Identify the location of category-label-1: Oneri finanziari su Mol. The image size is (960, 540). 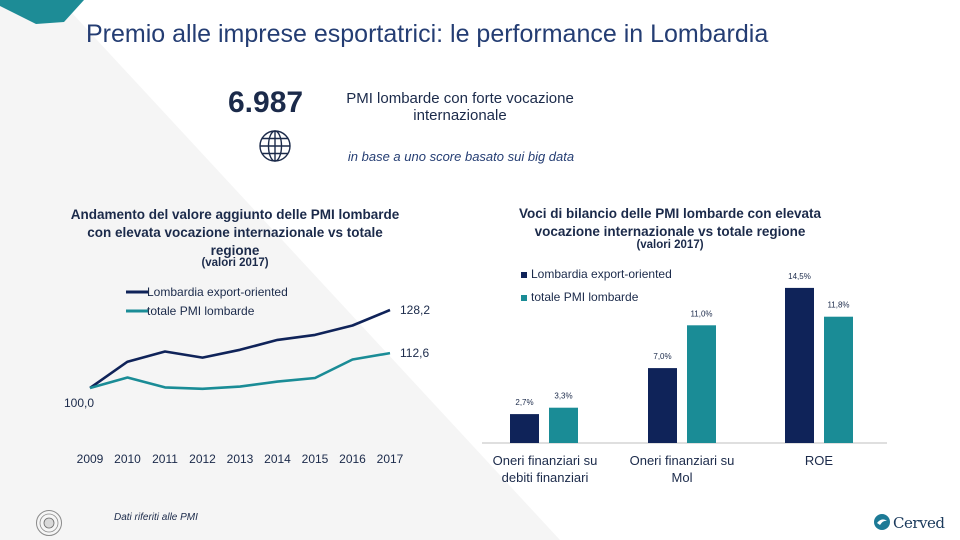
(682, 469).